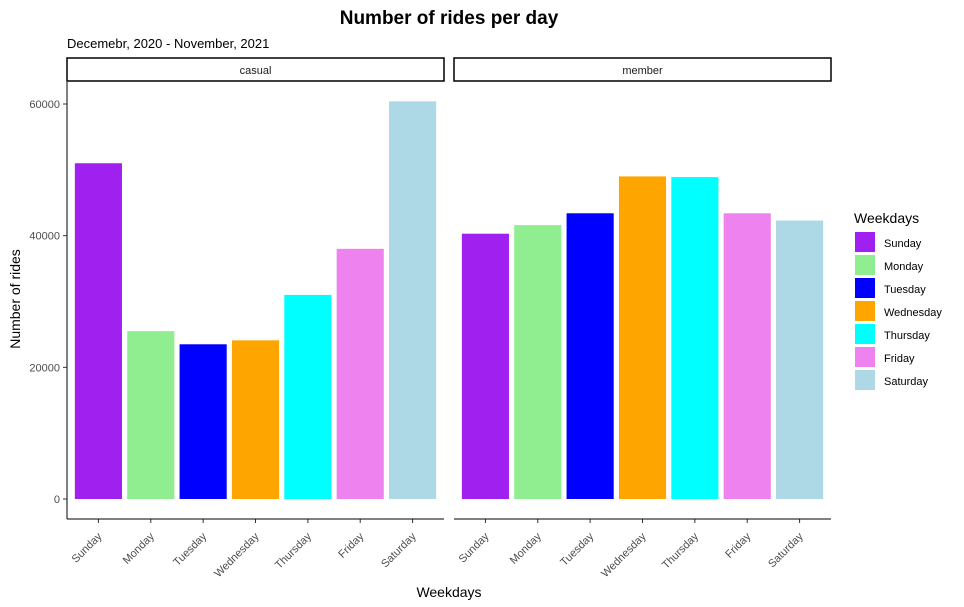 This screenshot has height=607, width=964. What do you see at coordinates (526, 548) in the screenshot?
I see `x-tick-label-member-monday: Monday` at bounding box center [526, 548].